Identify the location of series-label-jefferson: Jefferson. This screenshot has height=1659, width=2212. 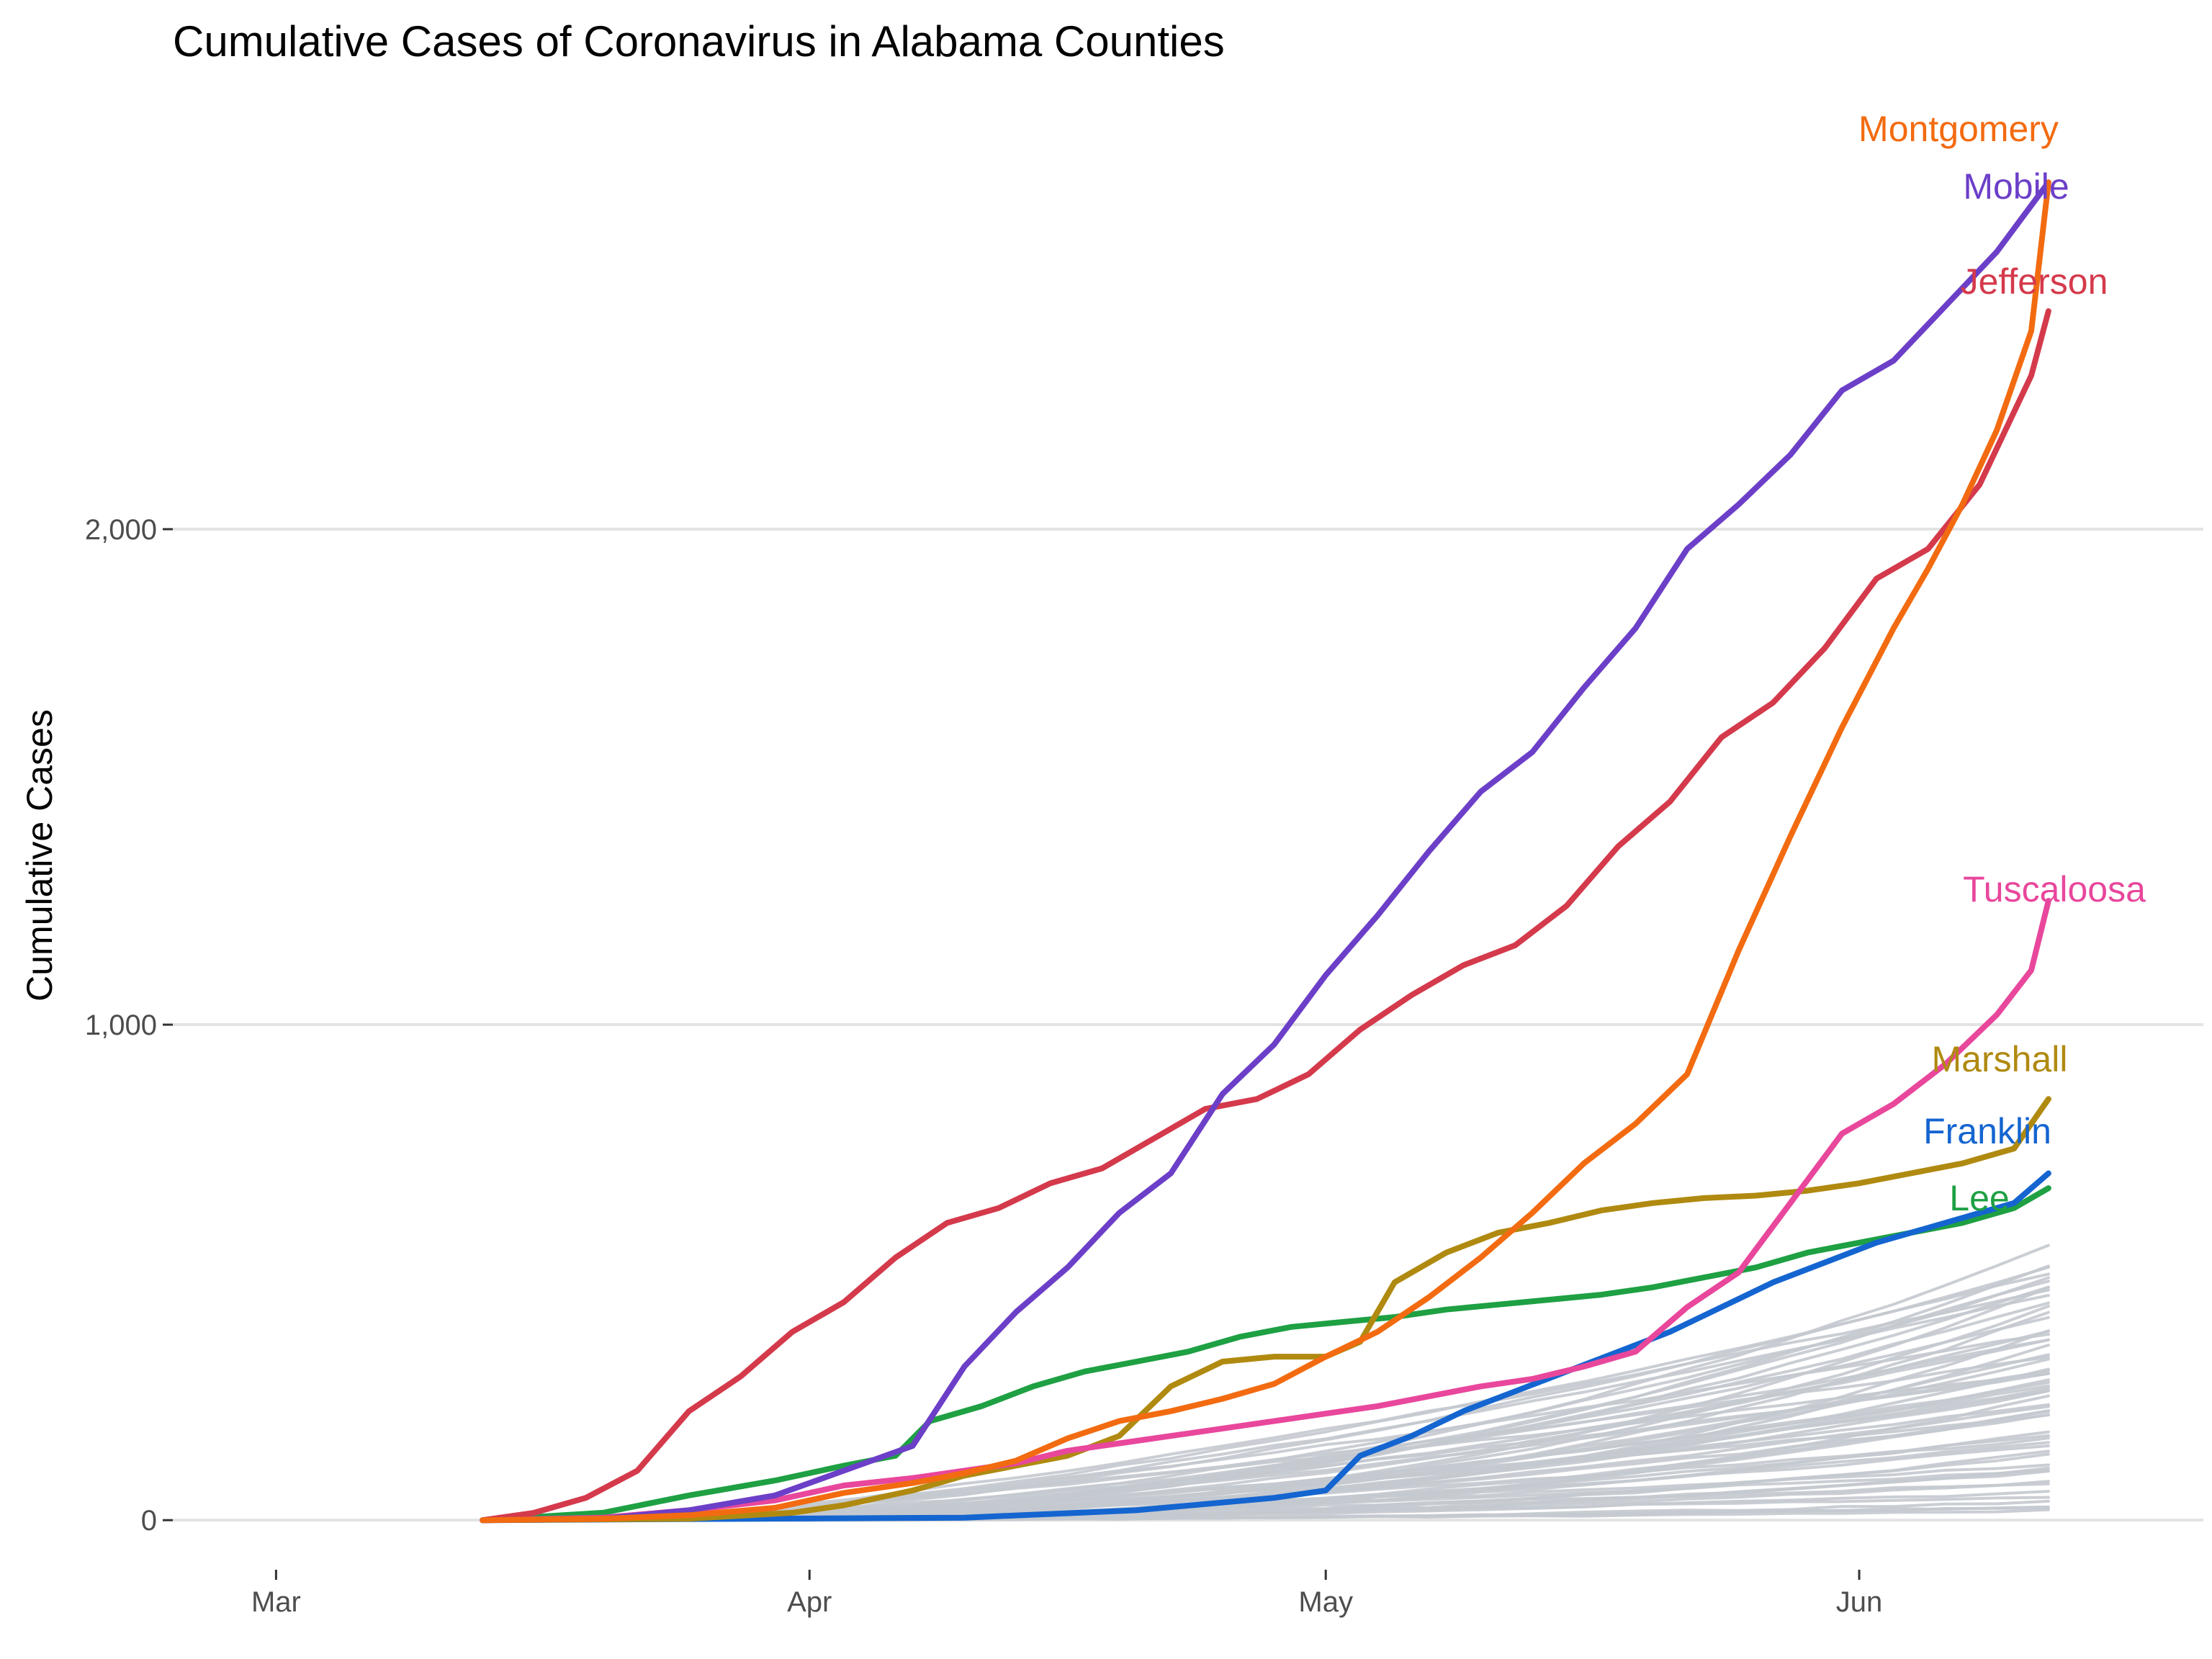
(2035, 281).